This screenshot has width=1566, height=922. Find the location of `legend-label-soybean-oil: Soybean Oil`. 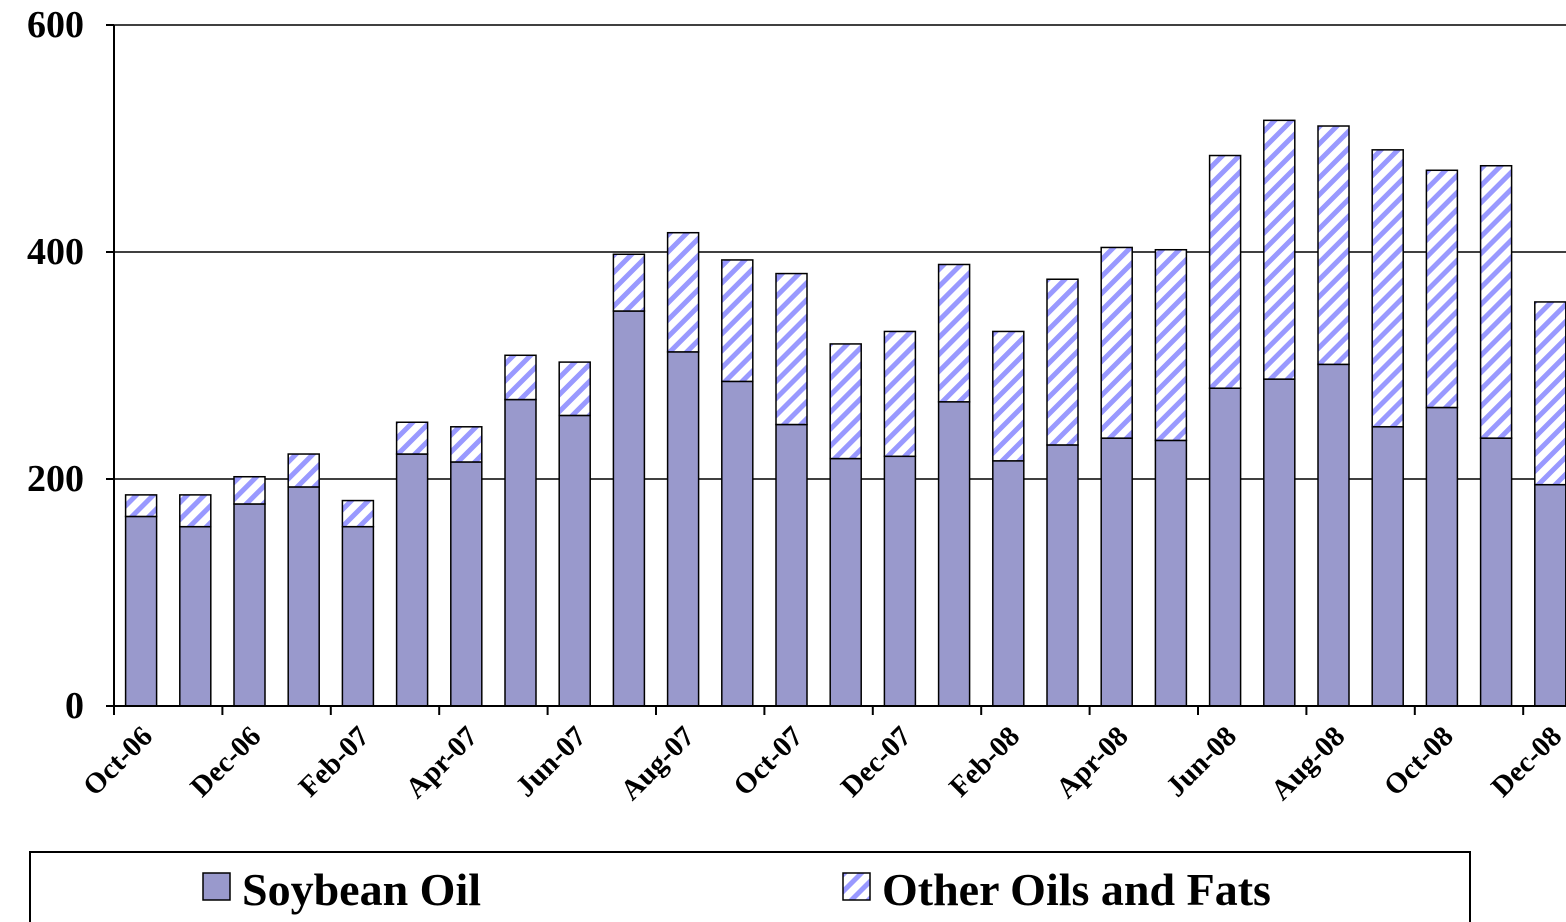

legend-label-soybean-oil: Soybean Oil is located at coordinates (361, 889).